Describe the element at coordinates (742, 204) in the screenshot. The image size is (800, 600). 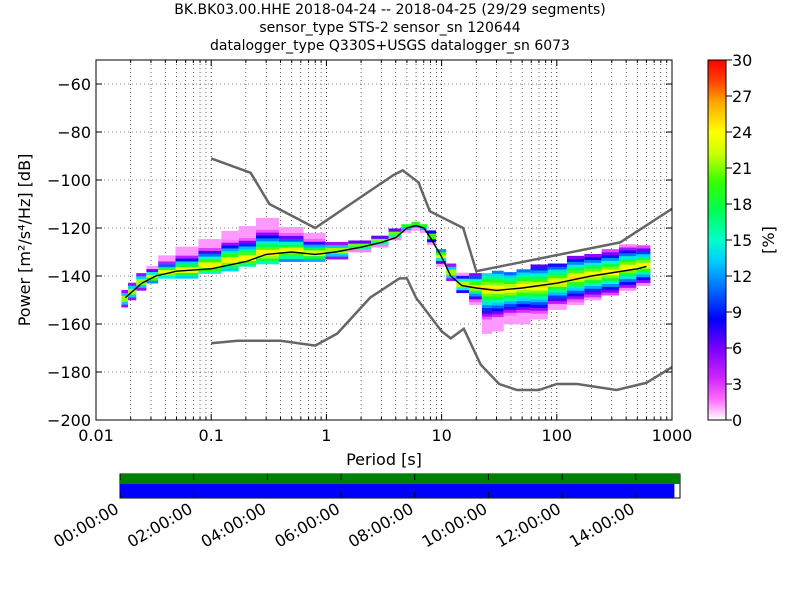
I see `colorbar-tick-label: 18` at that location.